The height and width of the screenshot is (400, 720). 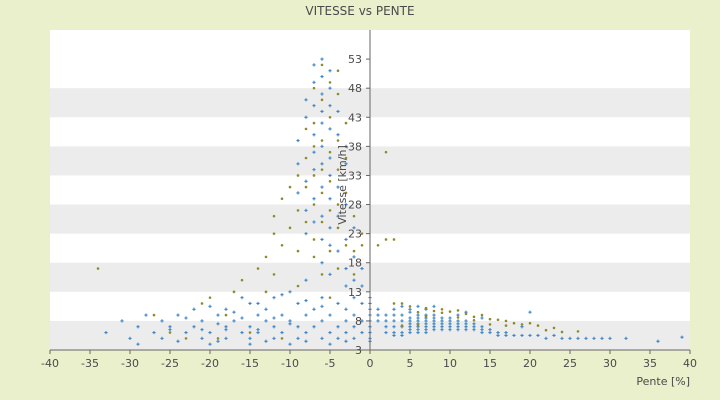 What do you see at coordinates (370, 363) in the screenshot?
I see `x-tick-label: 0` at bounding box center [370, 363].